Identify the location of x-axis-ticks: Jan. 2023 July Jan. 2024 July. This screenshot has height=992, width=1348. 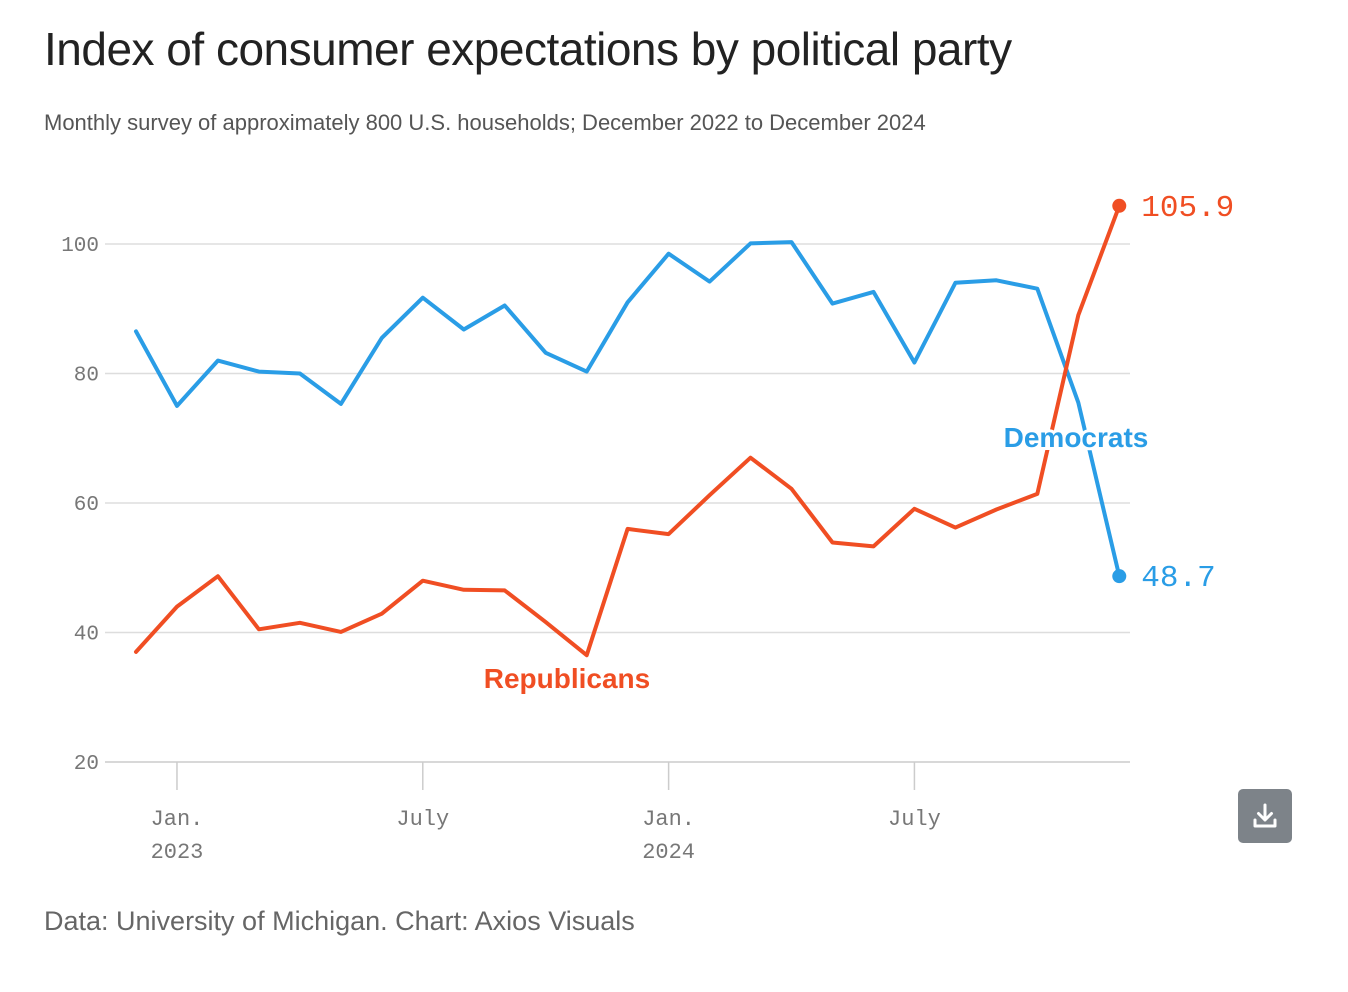
(546, 813).